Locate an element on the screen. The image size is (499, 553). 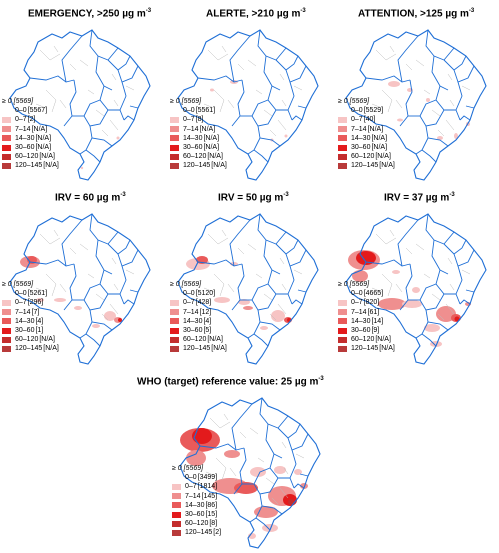
legend-count: [7] is located at coordinates (35, 312).